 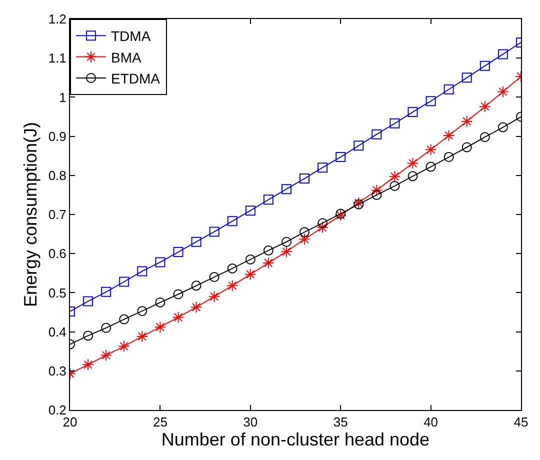 I want to click on x-tick-label: 25, so click(x=160, y=422).